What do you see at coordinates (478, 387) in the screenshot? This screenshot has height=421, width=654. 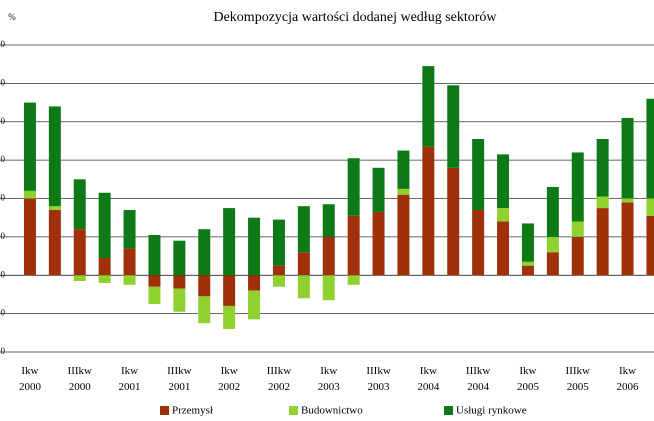 I see `x-tick-label-line: 2004` at bounding box center [478, 387].